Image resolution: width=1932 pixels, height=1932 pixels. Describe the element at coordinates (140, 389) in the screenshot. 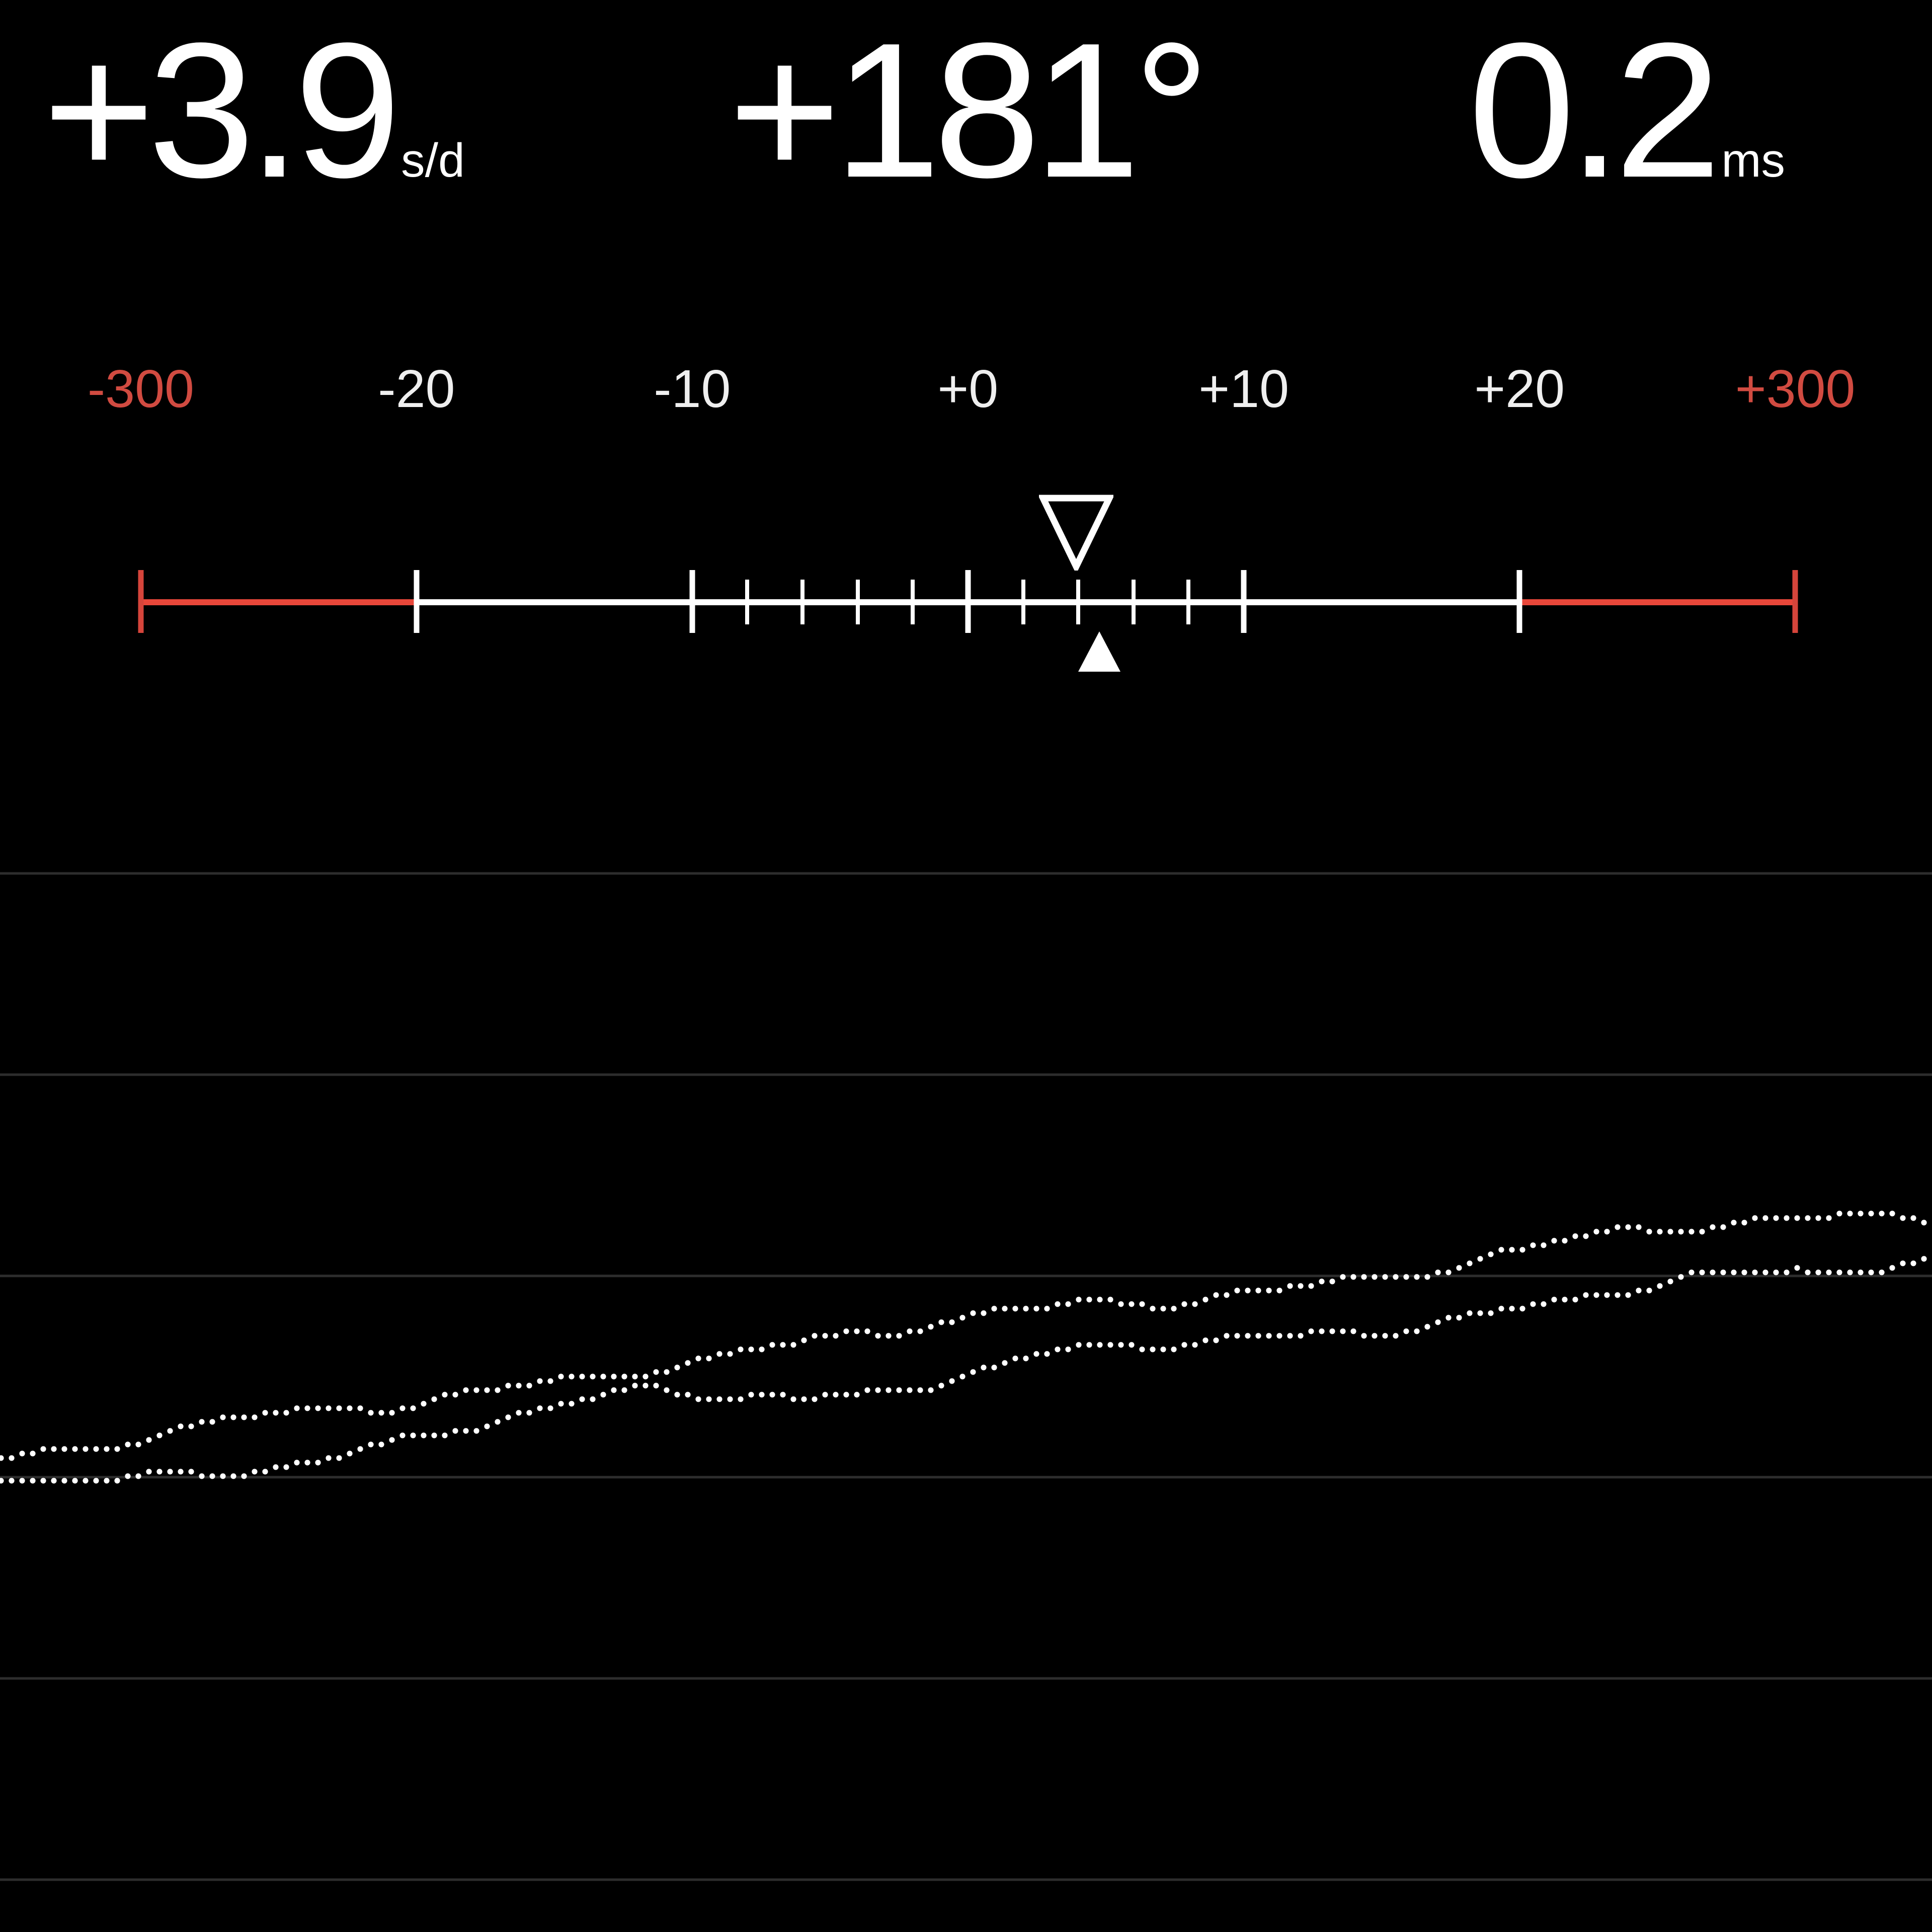

I see `scale-label--300: -300` at that location.